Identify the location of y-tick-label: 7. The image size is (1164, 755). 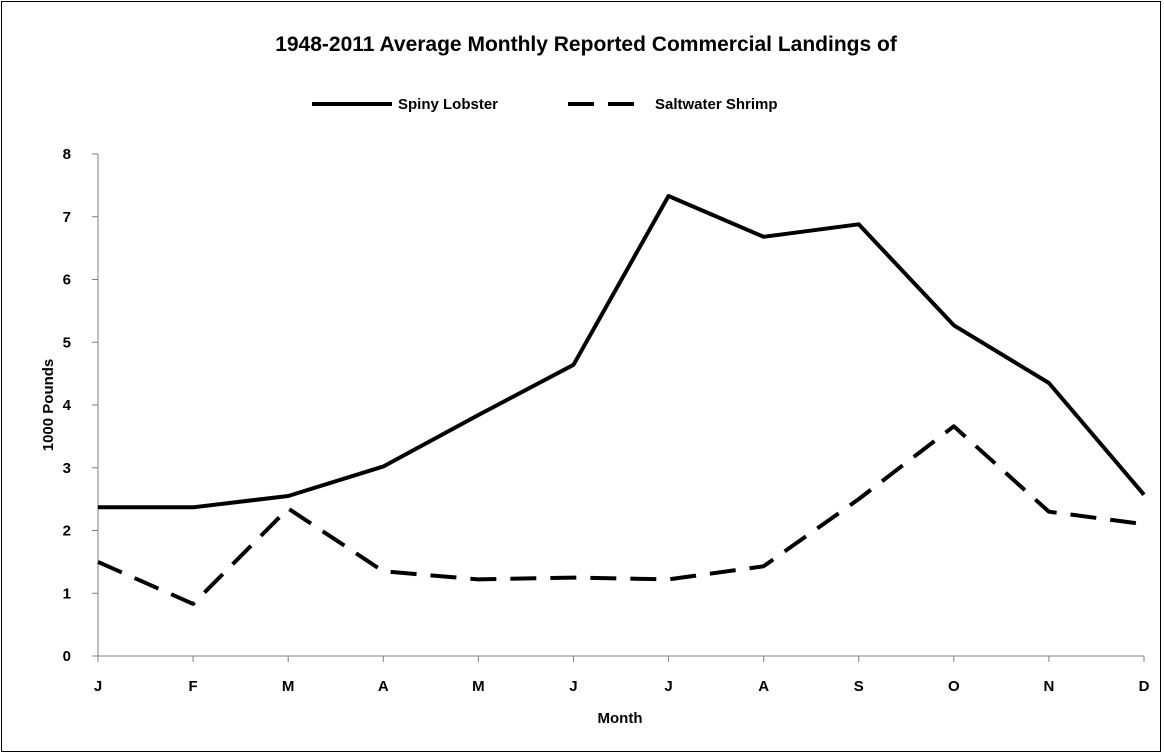
(67, 217).